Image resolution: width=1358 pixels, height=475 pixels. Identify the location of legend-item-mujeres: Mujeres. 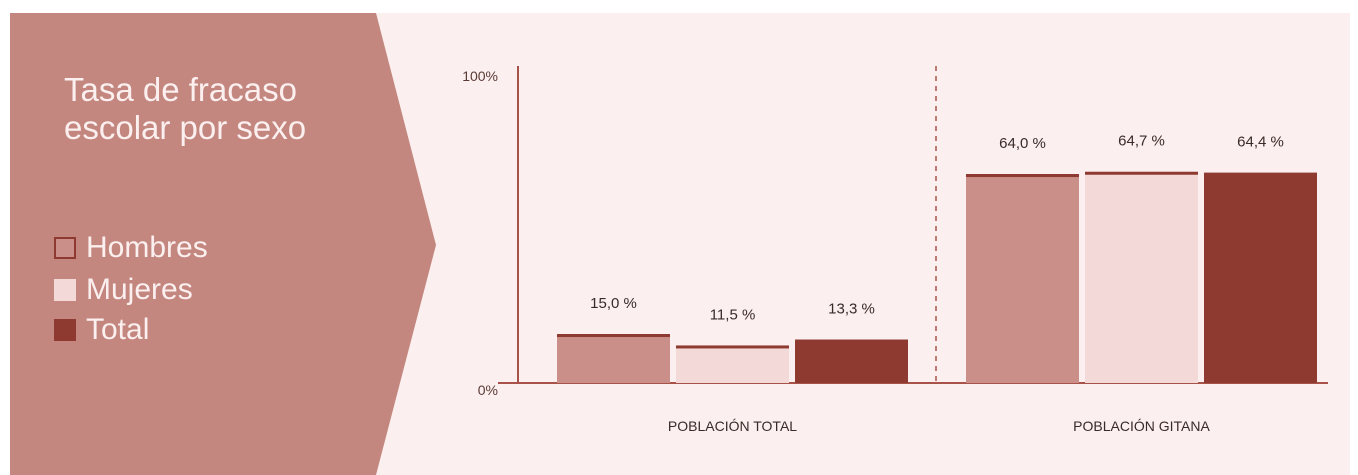
(123, 290).